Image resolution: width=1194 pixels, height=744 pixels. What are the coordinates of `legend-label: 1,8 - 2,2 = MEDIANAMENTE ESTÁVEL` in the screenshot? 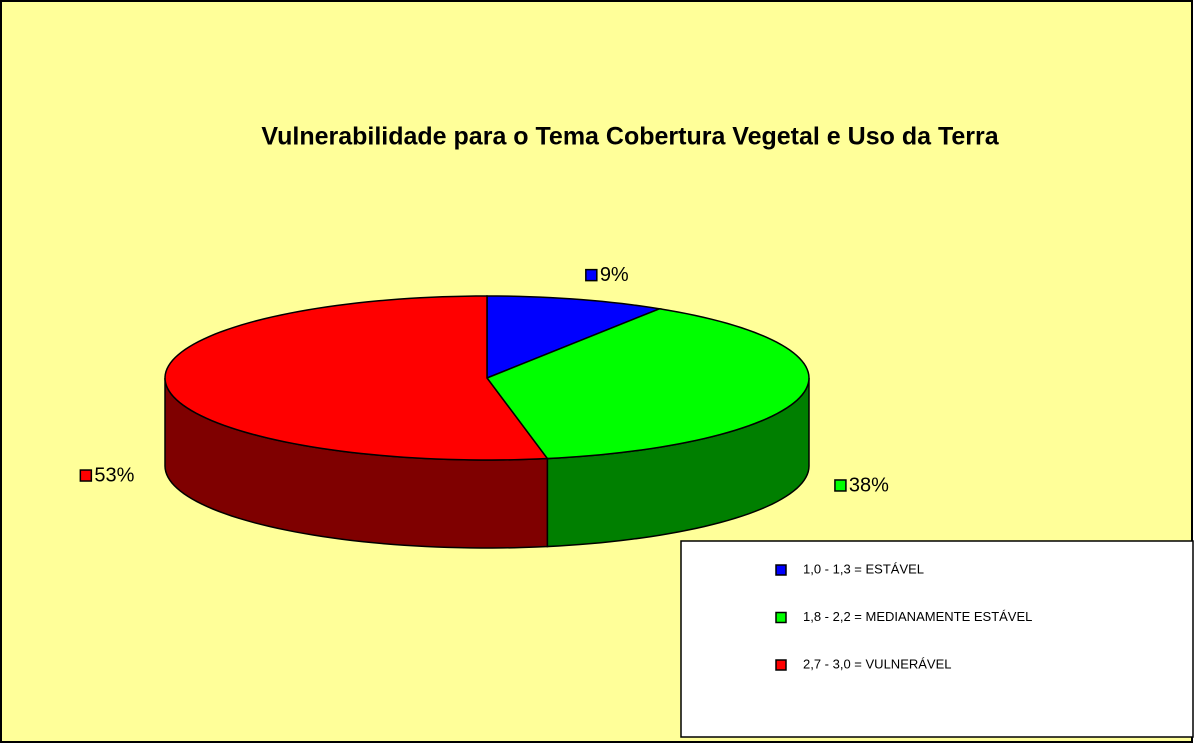 It's located at (917, 616).